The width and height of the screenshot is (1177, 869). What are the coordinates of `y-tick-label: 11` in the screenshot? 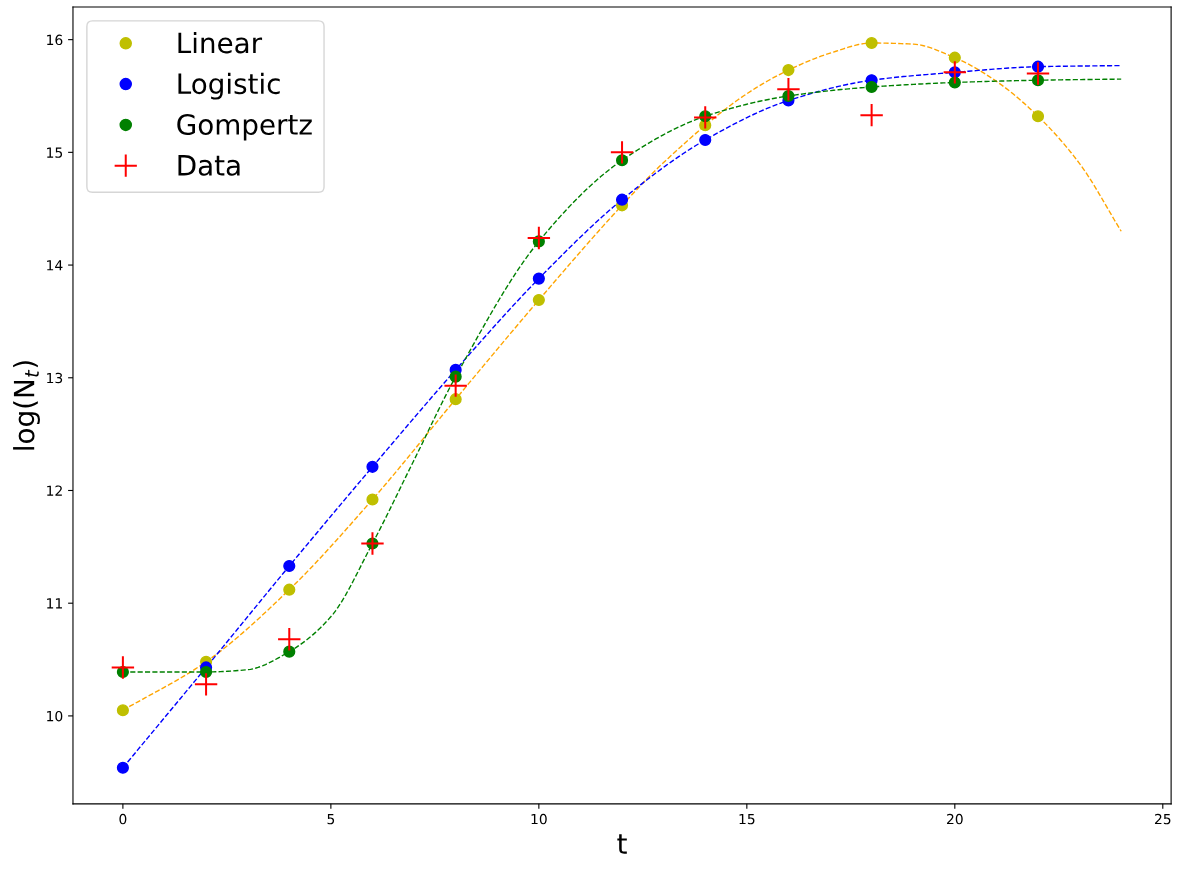 It's located at (54, 603).